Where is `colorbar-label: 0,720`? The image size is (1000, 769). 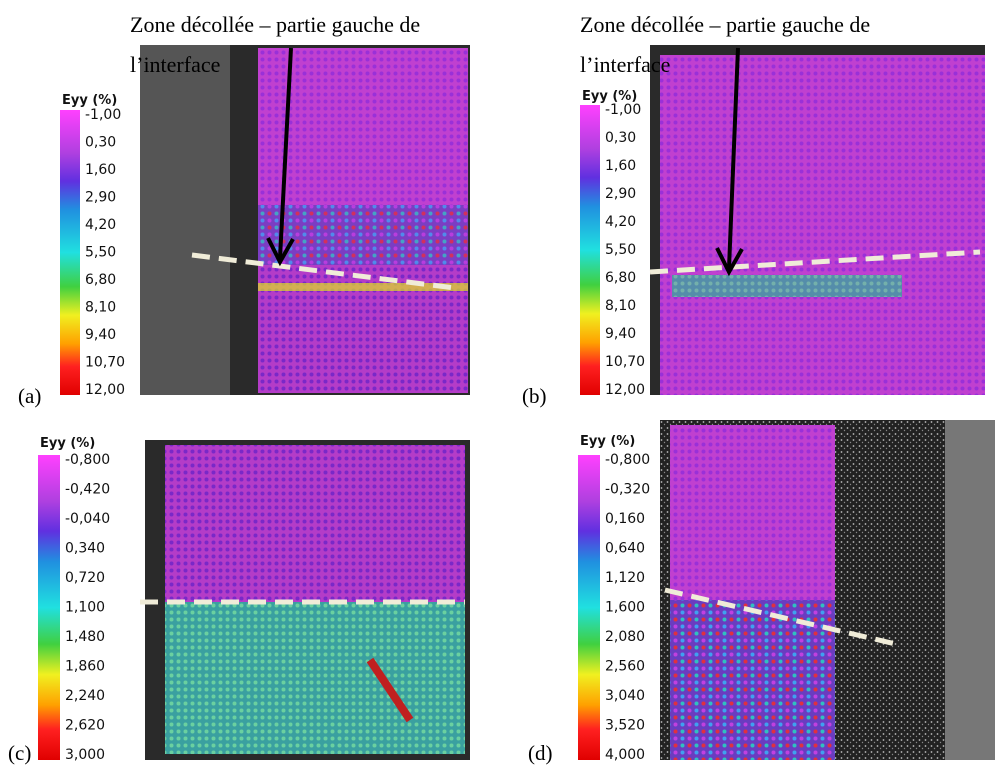
colorbar-label: 0,720 is located at coordinates (85, 578).